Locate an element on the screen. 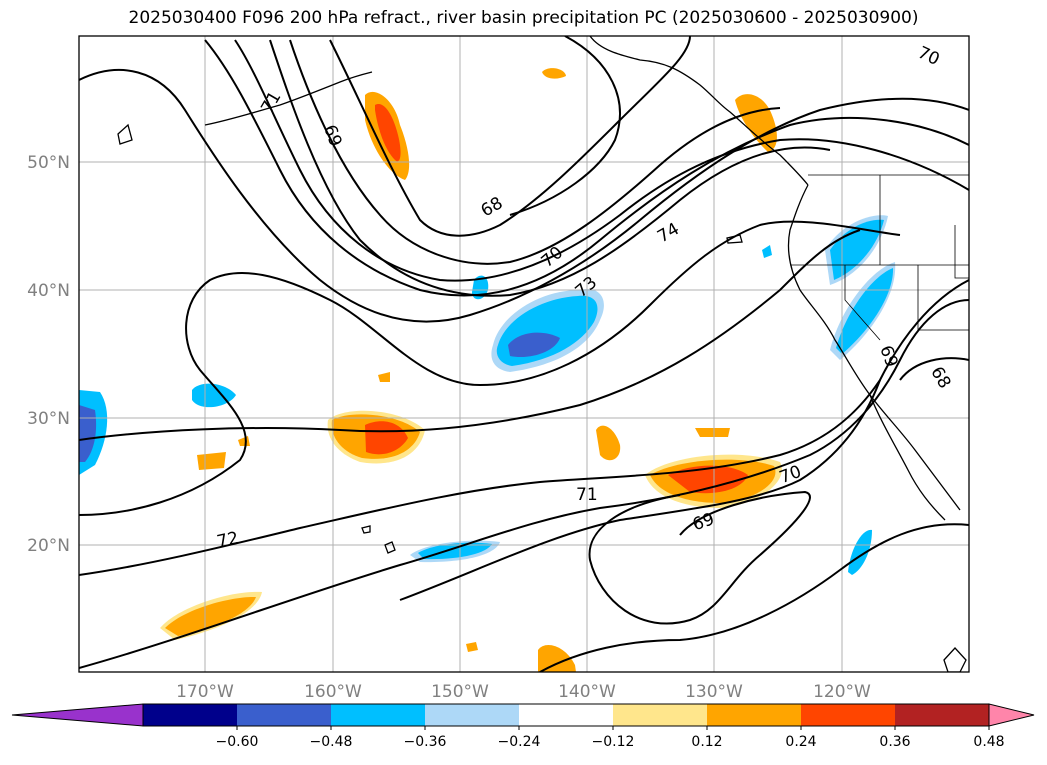 Image resolution: width=1047 pixels, height=765 pixels. lat-label-40n: 40°N is located at coordinates (48, 291).